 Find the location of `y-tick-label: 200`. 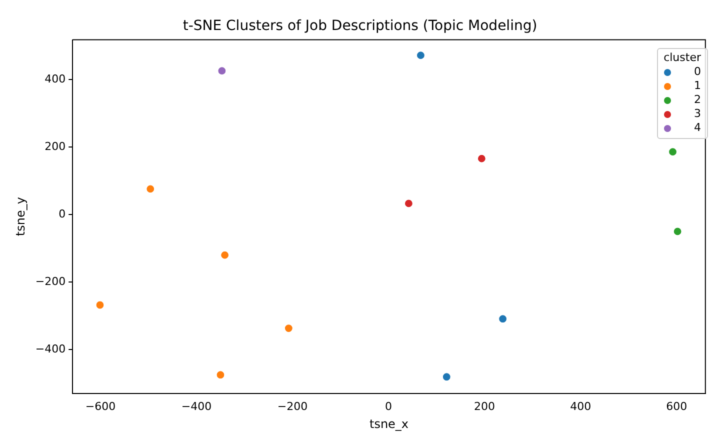

y-tick-label: 200 is located at coordinates (55, 146).